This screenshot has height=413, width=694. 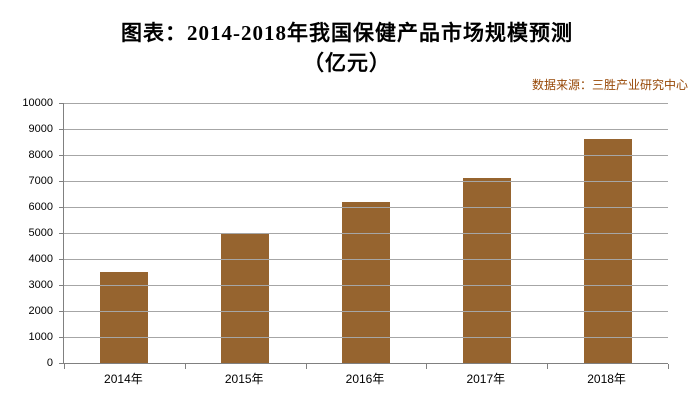 I want to click on x-axis-tick-label: 2017年, so click(x=486, y=379).